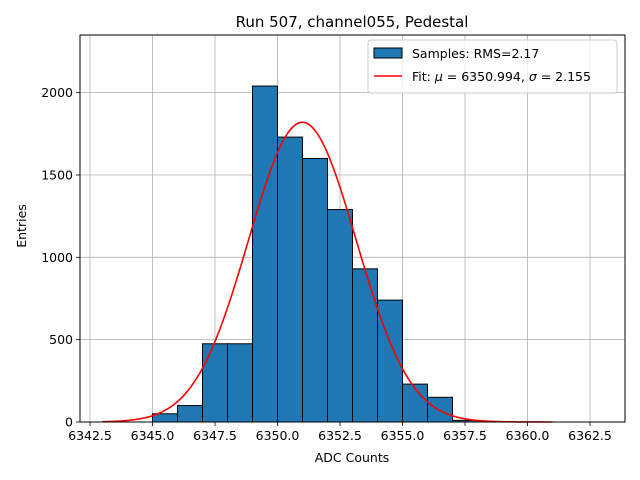  I want to click on y-tick-label: 500, so click(61, 339).